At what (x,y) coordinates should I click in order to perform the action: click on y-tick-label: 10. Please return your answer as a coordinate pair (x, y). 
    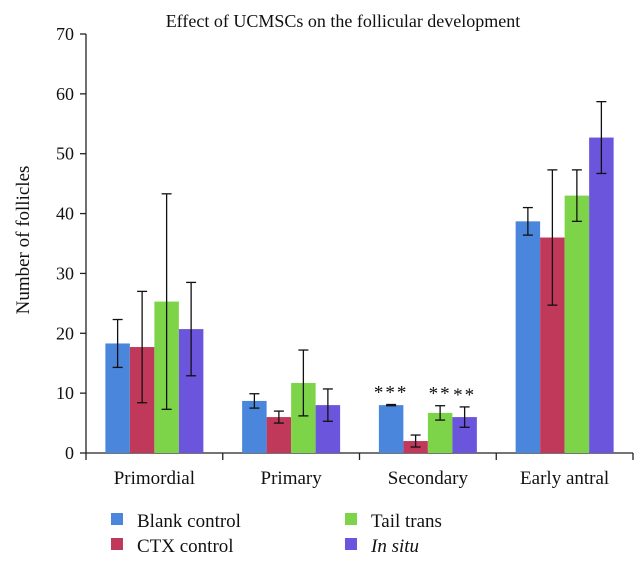
    Looking at the image, I should click on (65, 393).